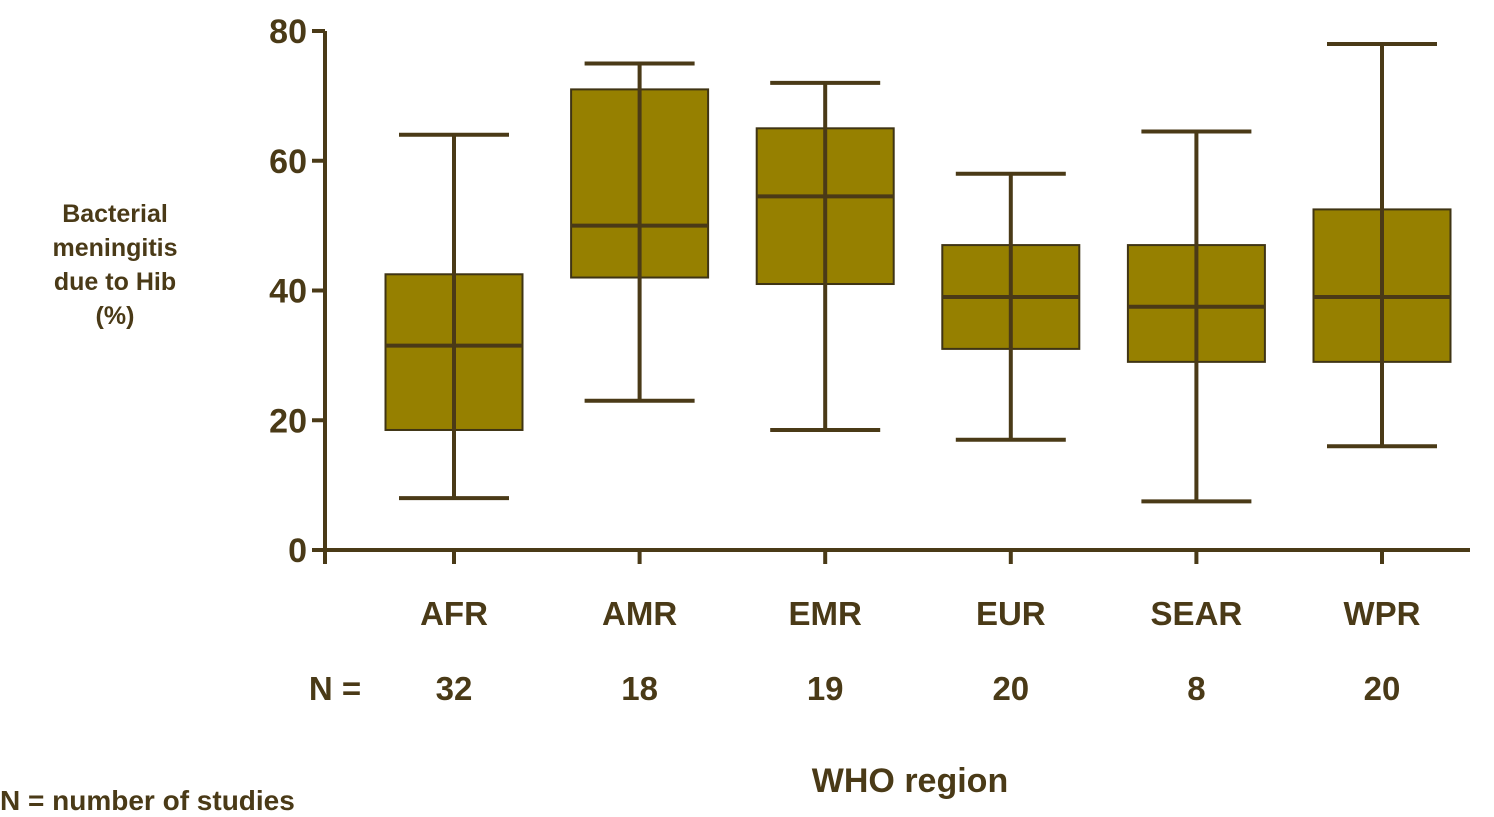  What do you see at coordinates (115, 265) in the screenshot?
I see `y-axis-label: Bacterial meningitis due to Hib (%)` at bounding box center [115, 265].